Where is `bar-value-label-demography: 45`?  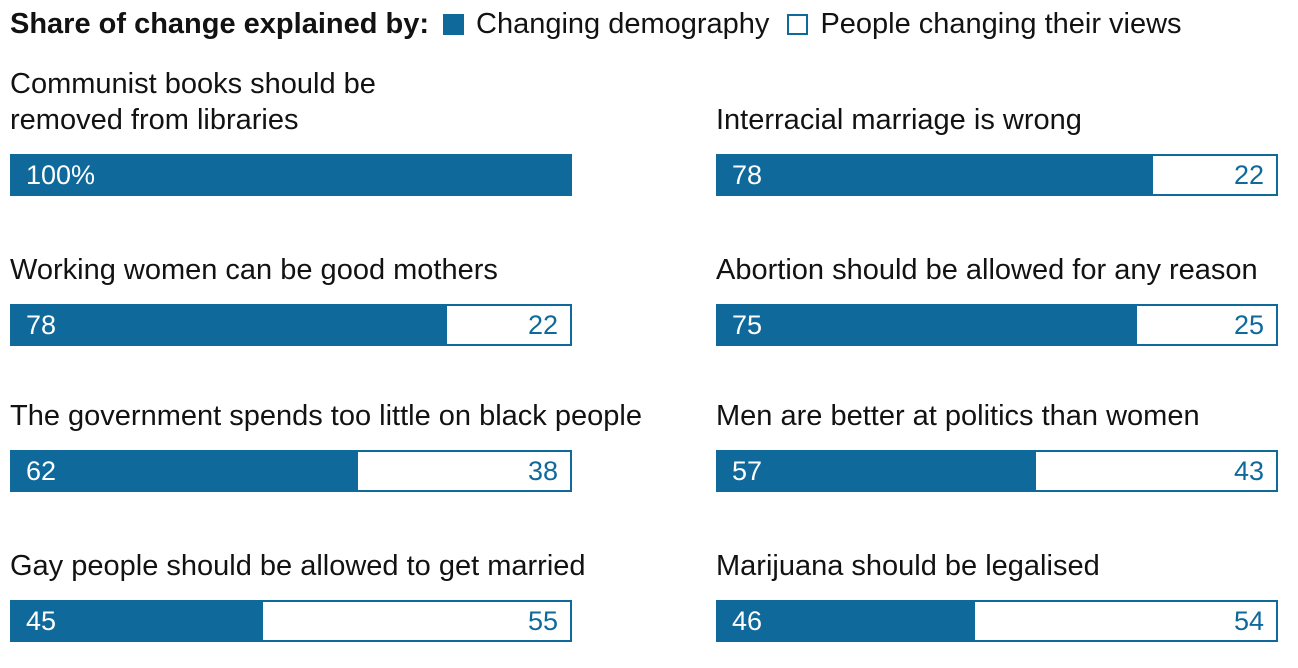
bar-value-label-demography: 45 is located at coordinates (41, 620).